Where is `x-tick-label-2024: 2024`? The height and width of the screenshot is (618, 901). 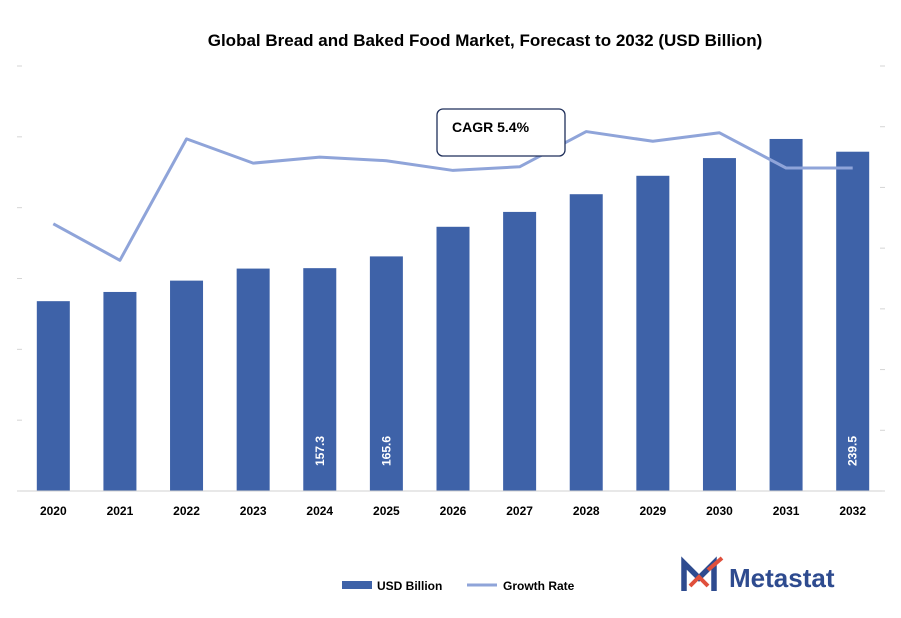 x-tick-label-2024: 2024 is located at coordinates (319, 511).